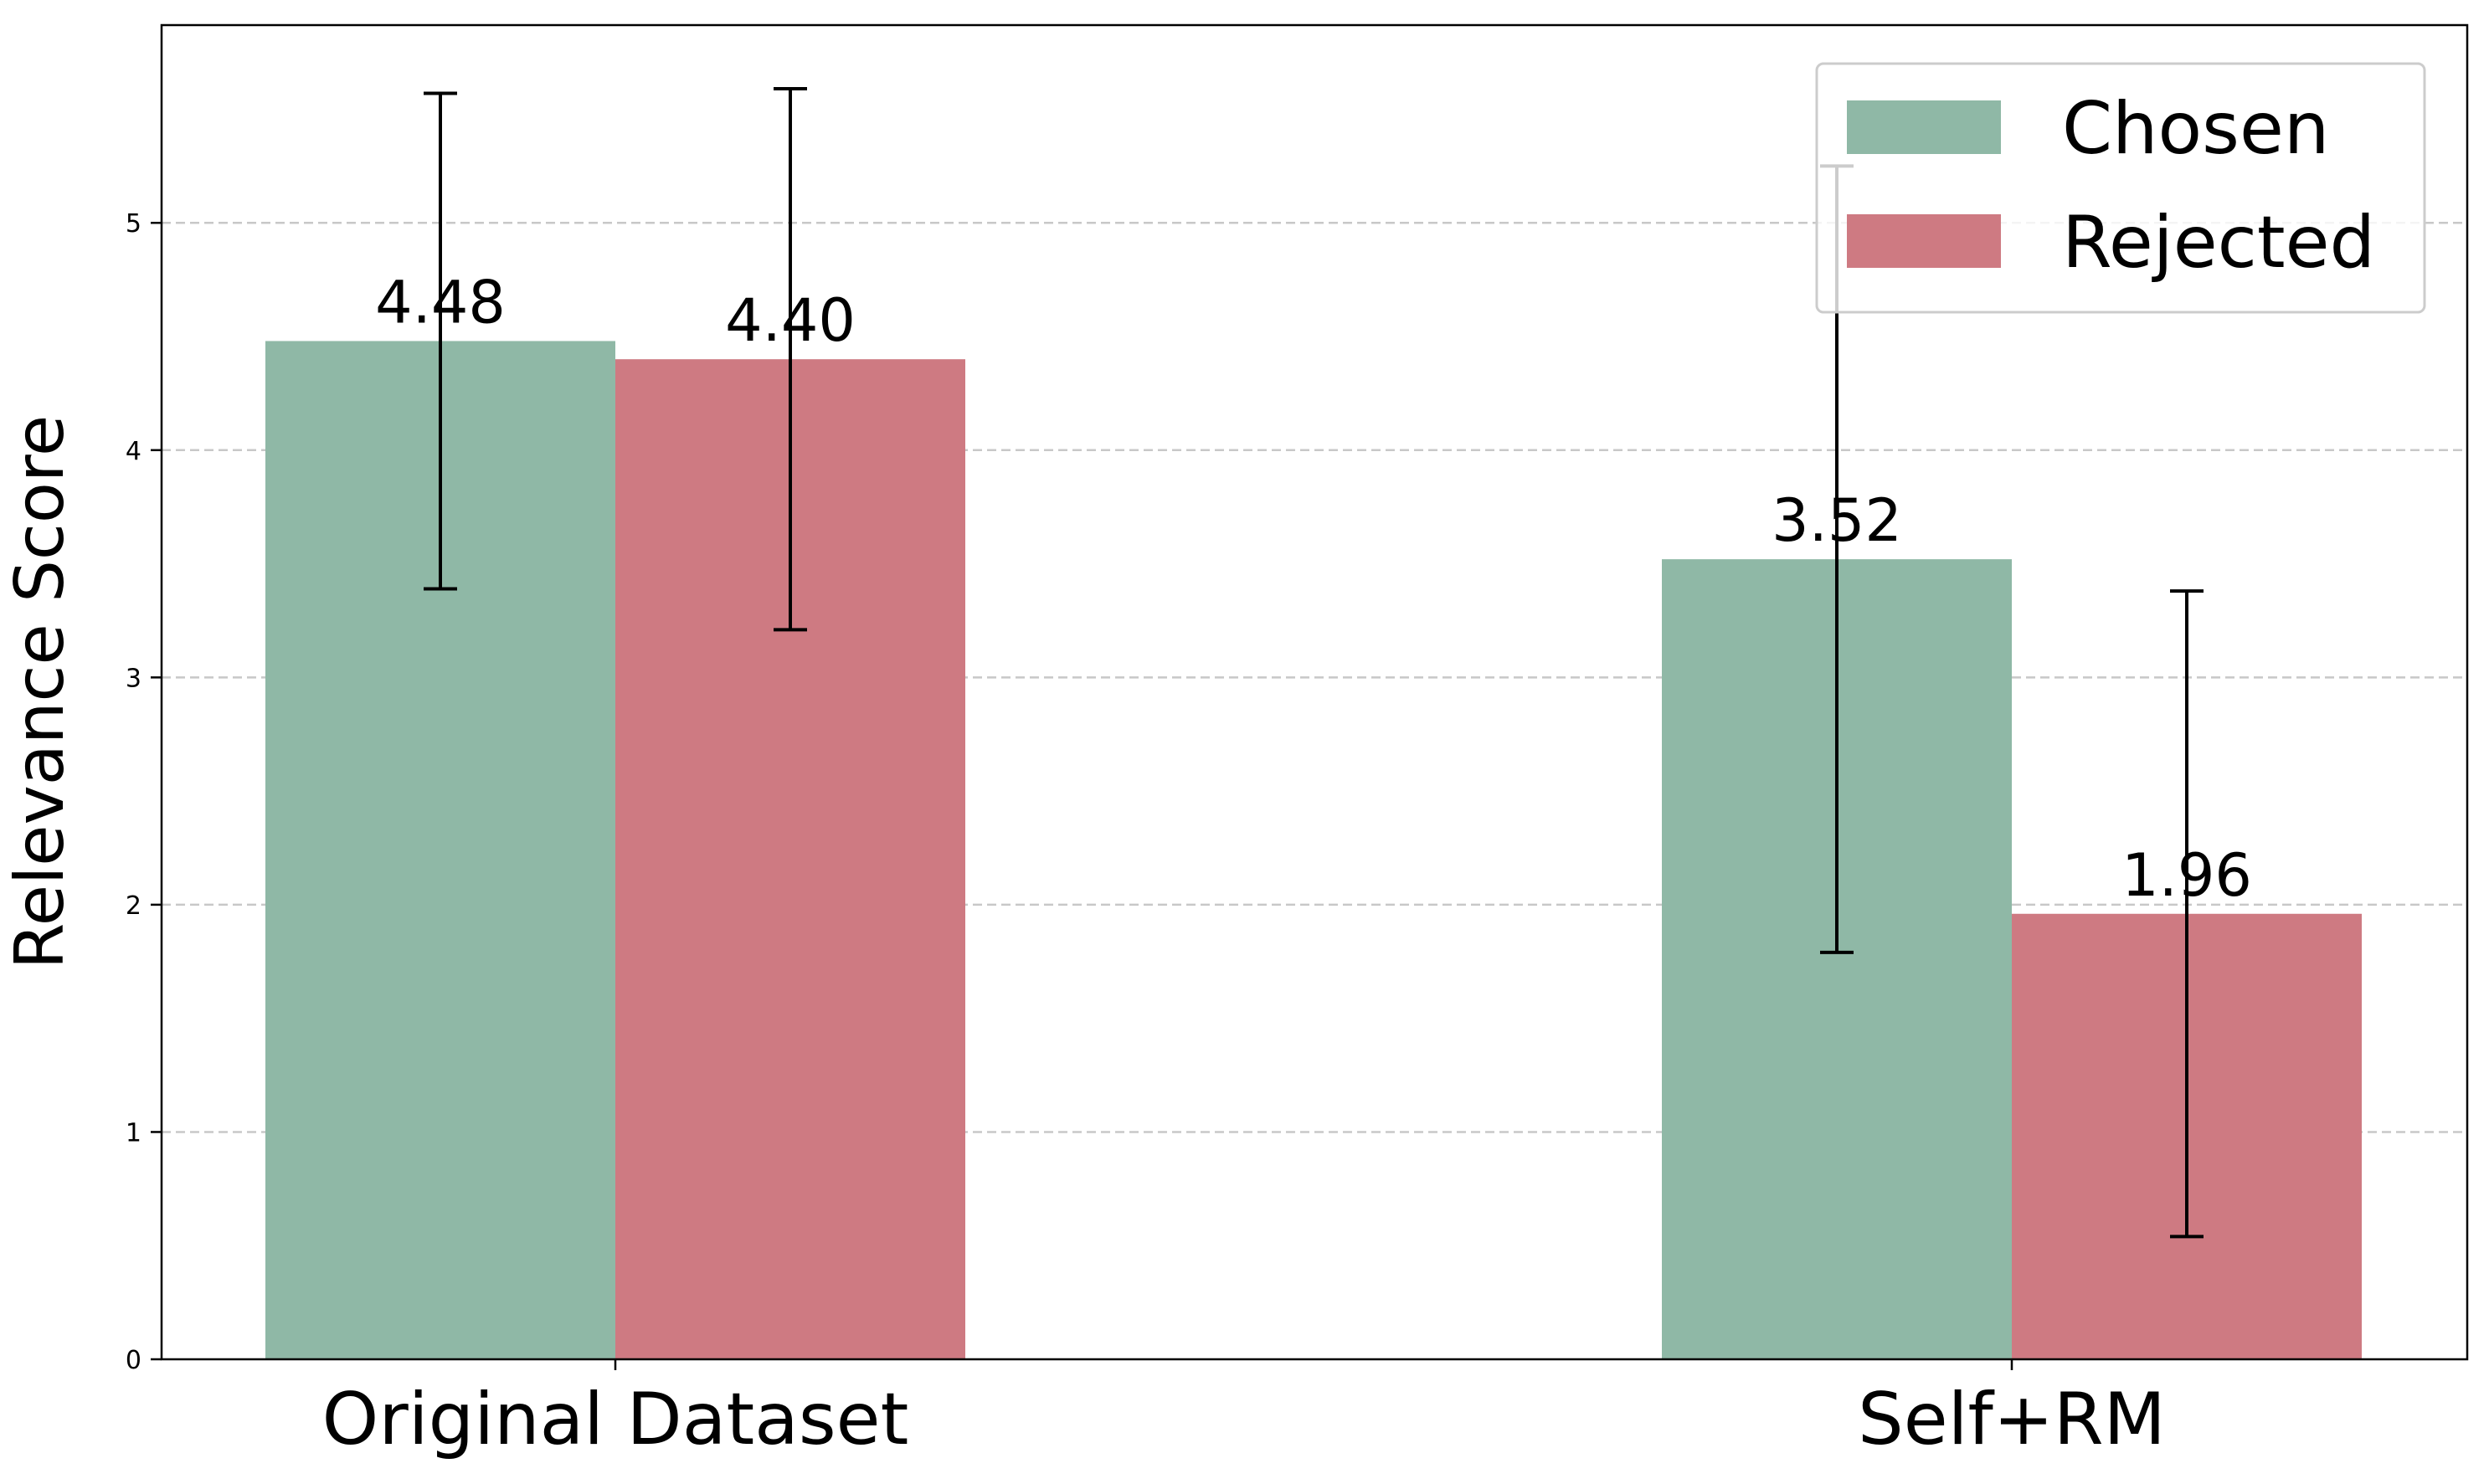  I want to click on y-tick-label-2: 2, so click(133, 906).